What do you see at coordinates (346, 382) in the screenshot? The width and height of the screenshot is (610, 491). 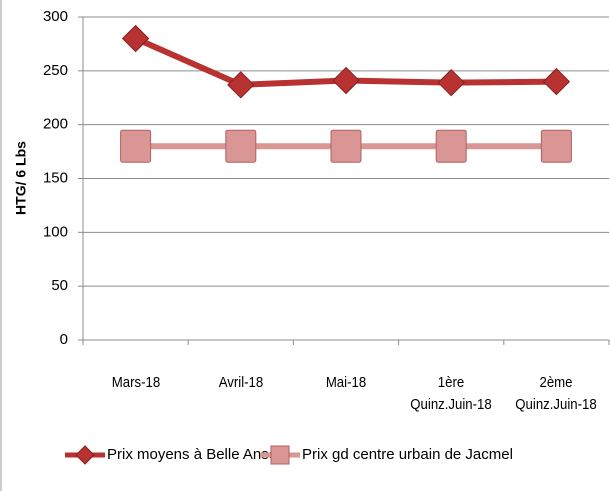 I see `x-tick-label: Mai-18` at bounding box center [346, 382].